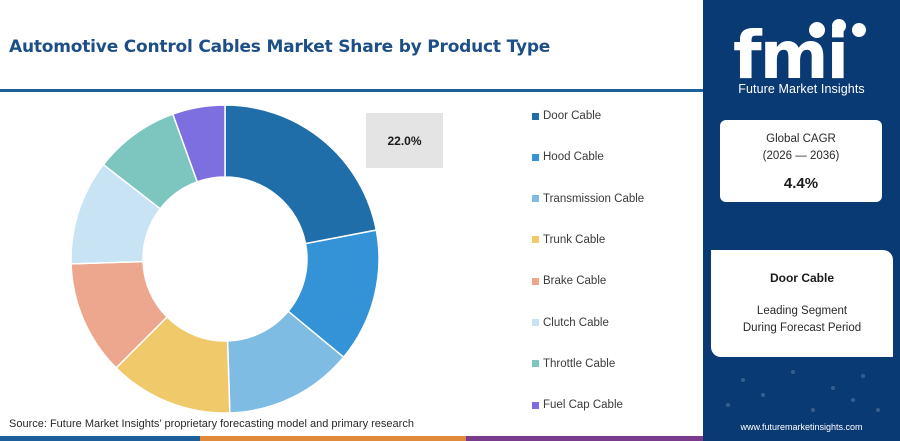  What do you see at coordinates (573, 157) in the screenshot?
I see `legend-label: Hood Cable` at bounding box center [573, 157].